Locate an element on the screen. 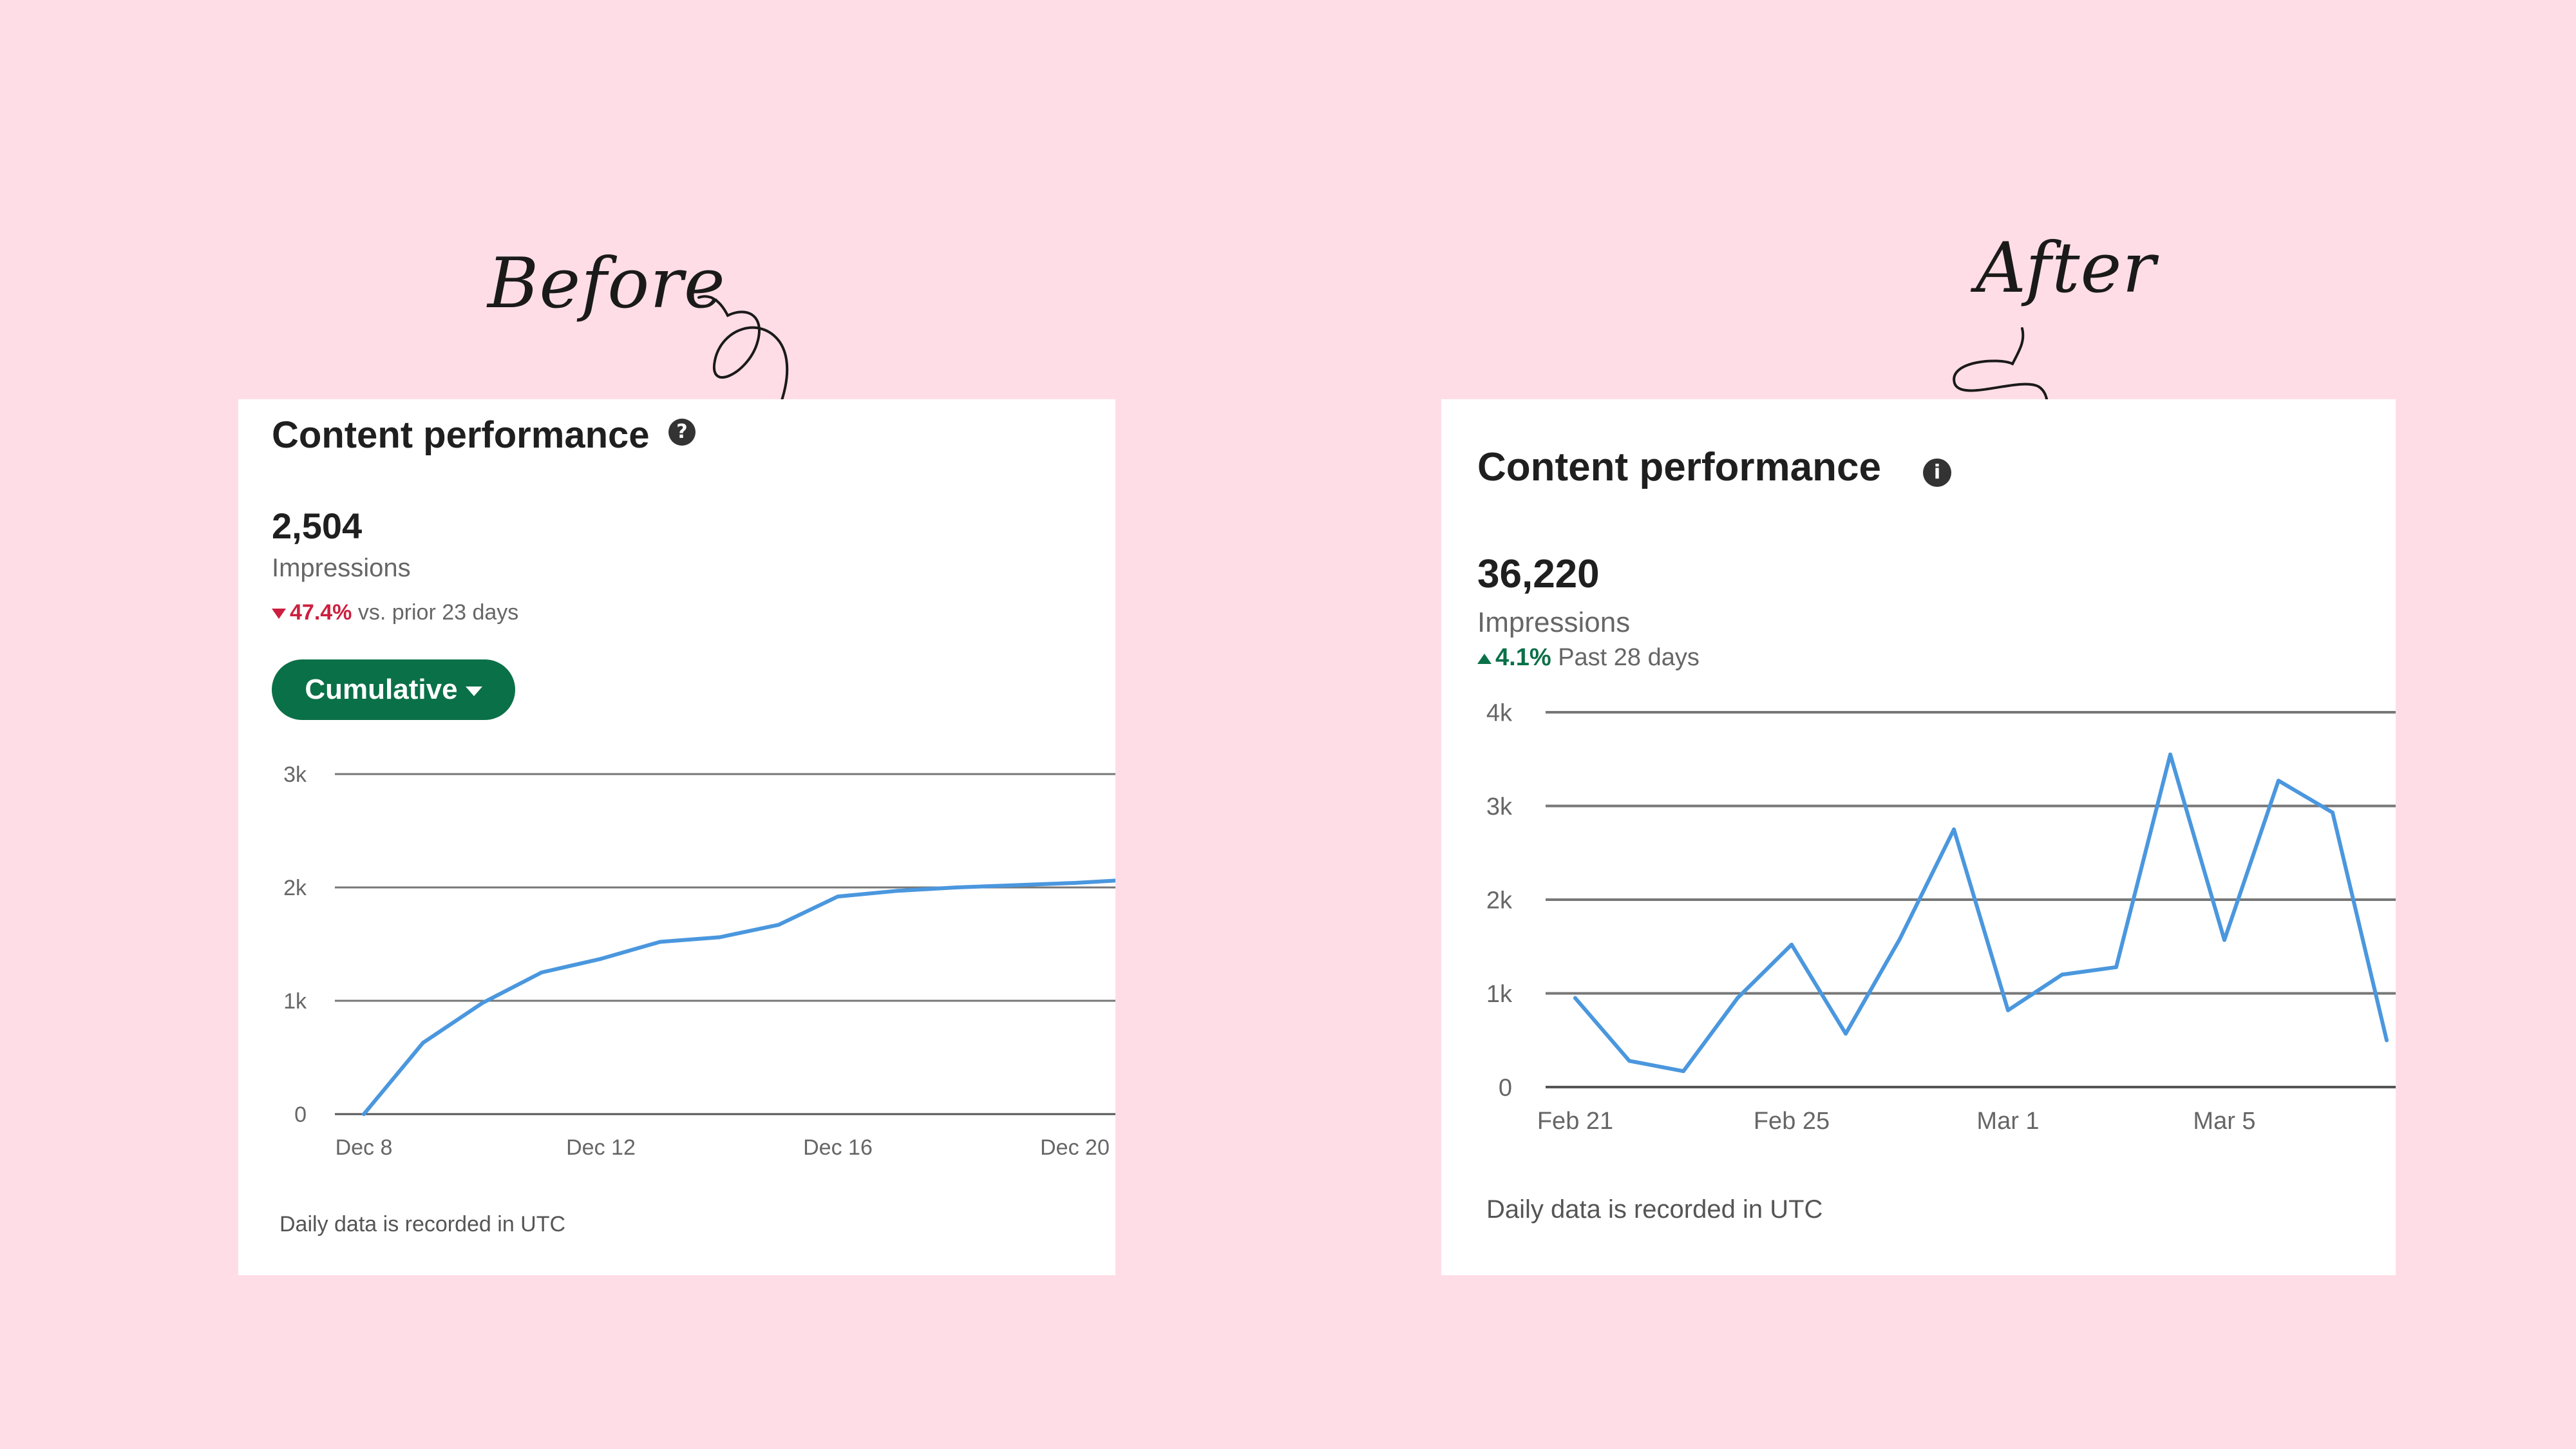 The height and width of the screenshot is (1449, 2576). change-text: vs. prior 23 days is located at coordinates (438, 612).